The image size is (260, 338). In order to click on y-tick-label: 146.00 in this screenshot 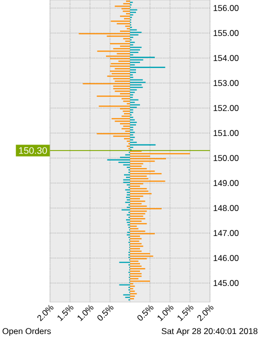, I will do `click(226, 258)`.